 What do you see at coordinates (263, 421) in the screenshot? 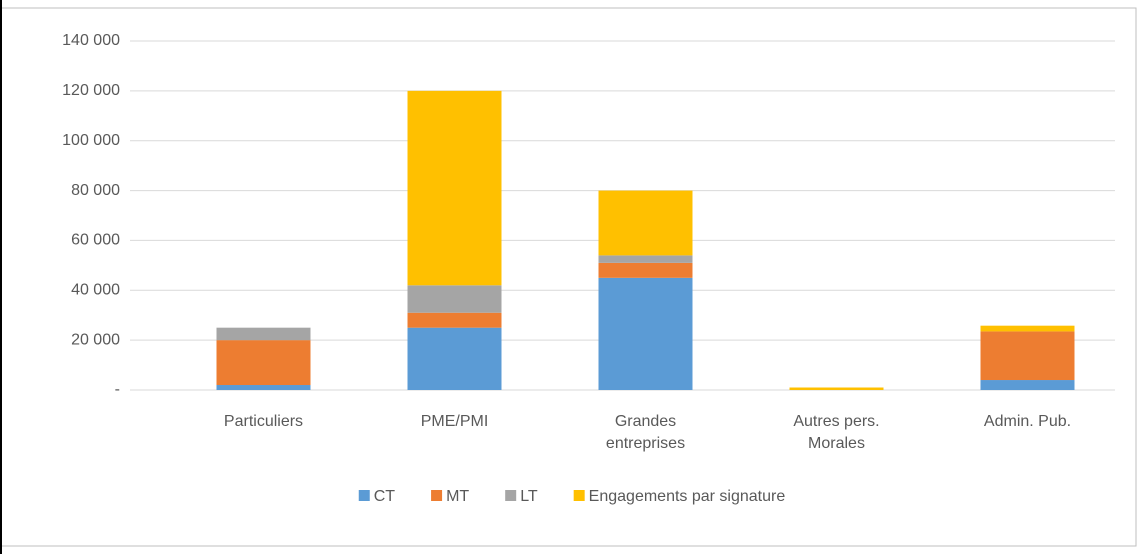
I see `x-tick-label: Particuliers` at bounding box center [263, 421].